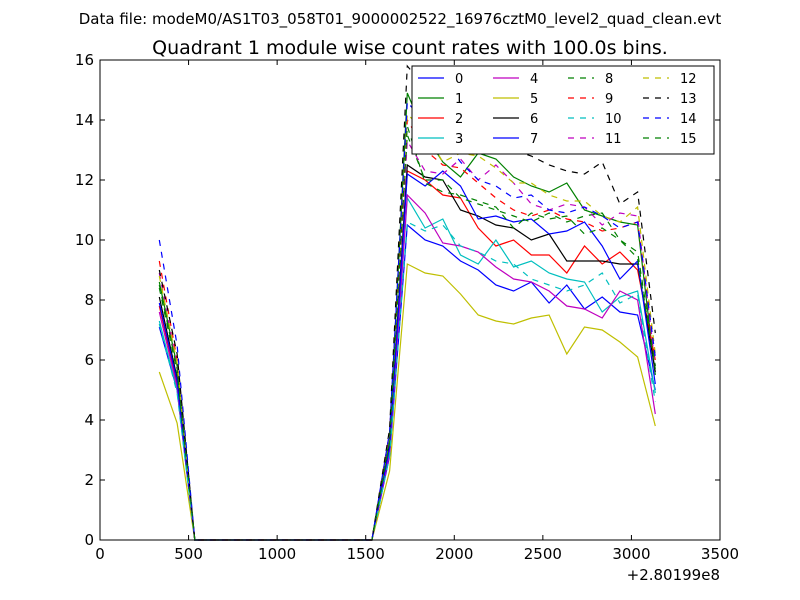  Describe the element at coordinates (631, 554) in the screenshot. I see `x-tick-label: 3000` at that location.